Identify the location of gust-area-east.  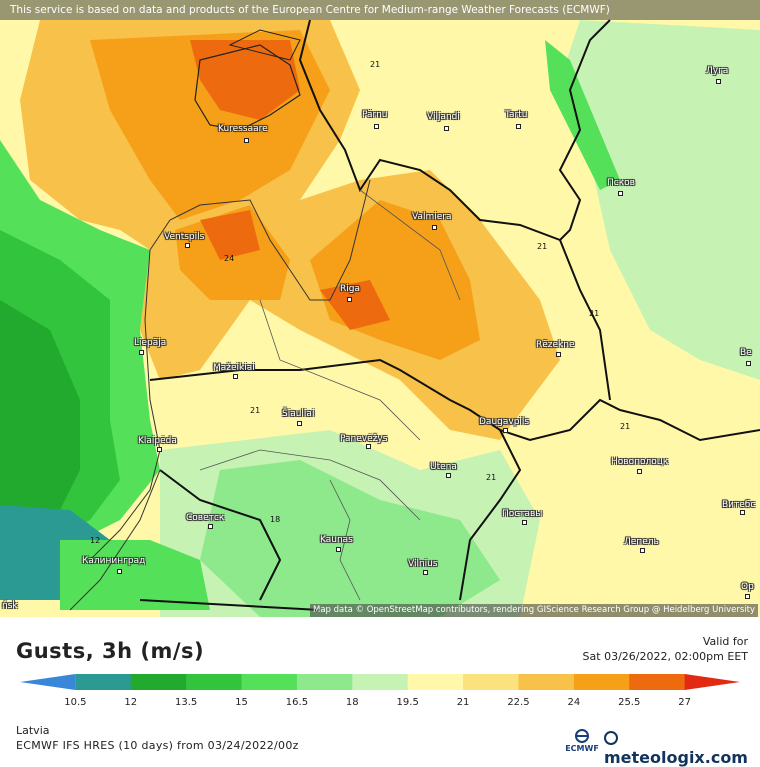
(660, 200).